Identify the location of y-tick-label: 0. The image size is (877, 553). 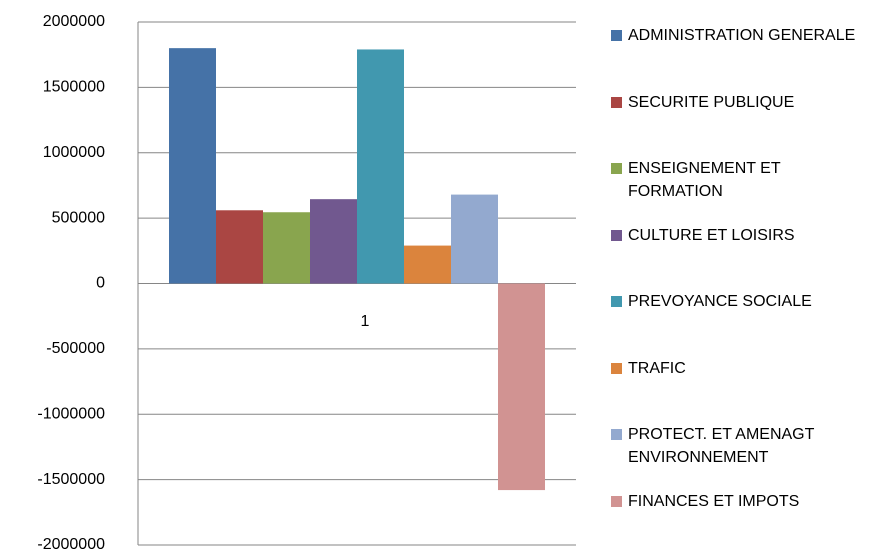
(100, 283).